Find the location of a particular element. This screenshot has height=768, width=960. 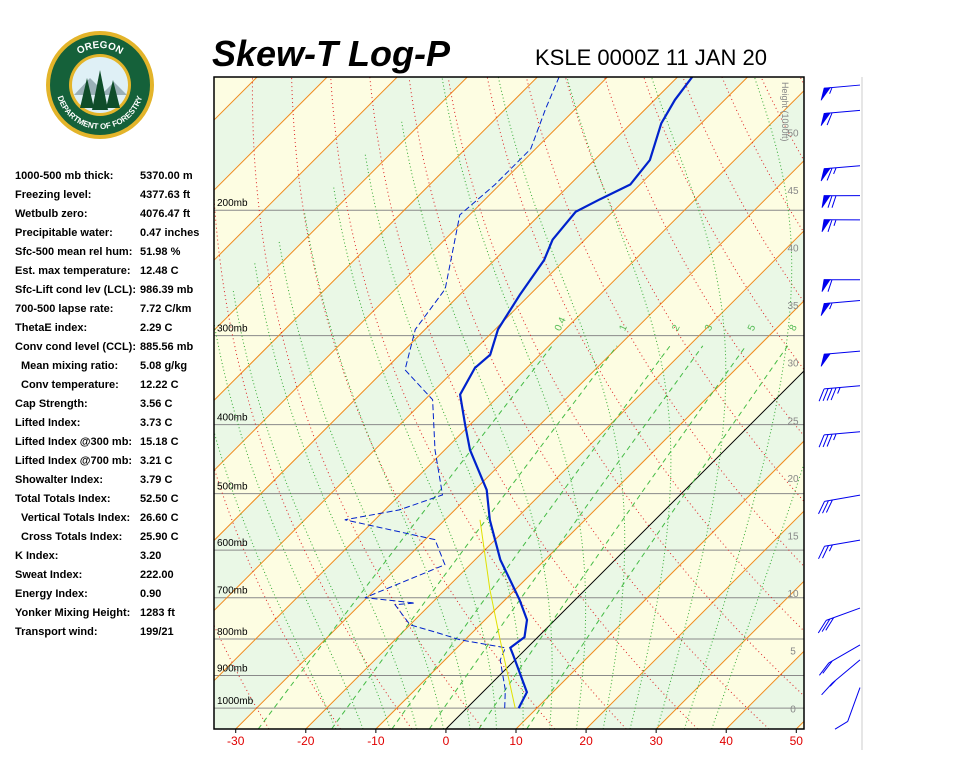

stat-label: Yonker Mixing Height: is located at coordinates (72, 613).